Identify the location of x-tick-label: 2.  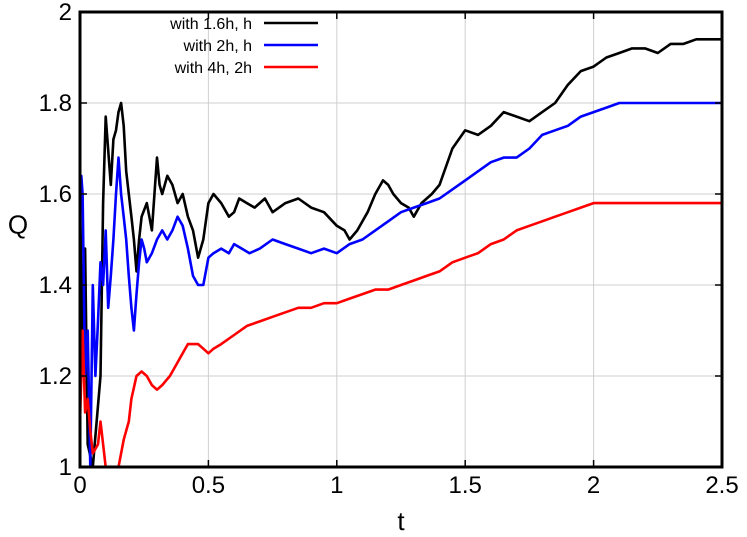
(593, 485).